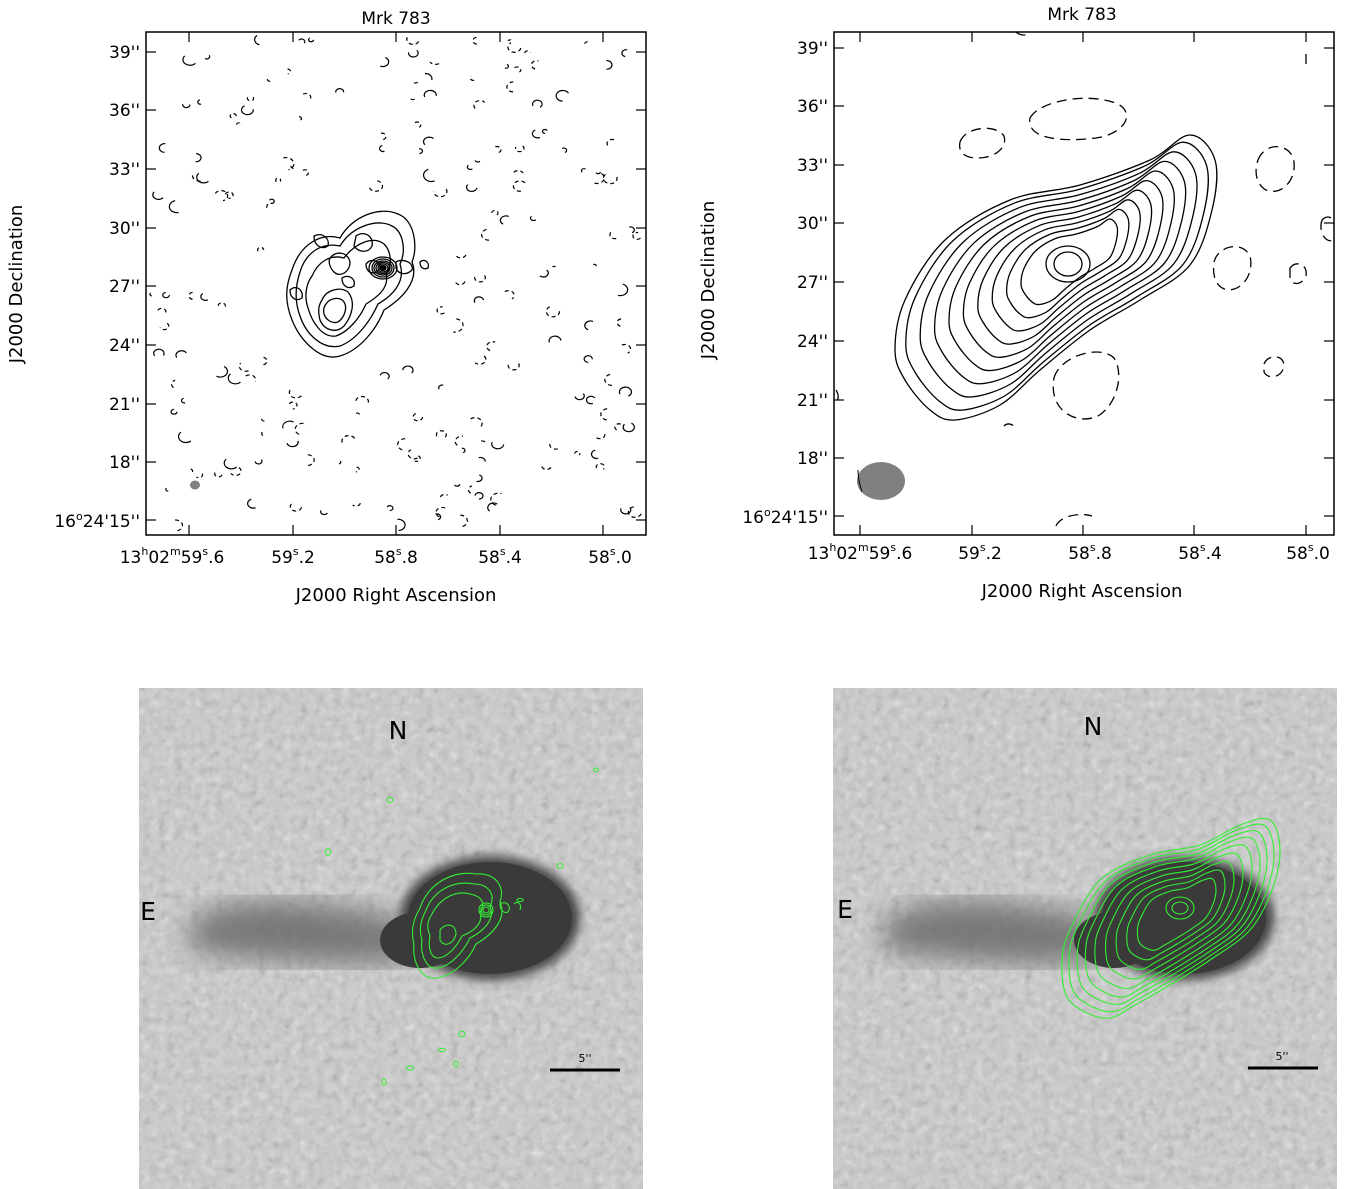 The width and height of the screenshot is (1357, 1189). I want to click on east-label: E, so click(845, 909).